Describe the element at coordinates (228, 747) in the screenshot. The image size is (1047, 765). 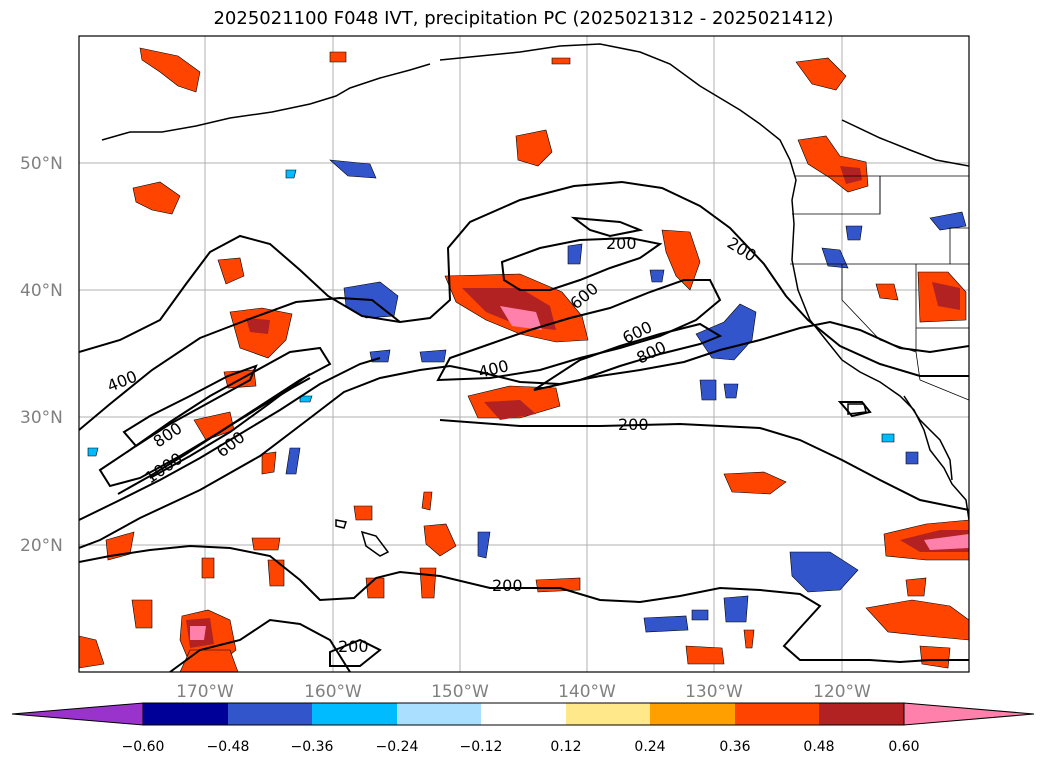
I see `colorbar-tick: −0.48` at that location.